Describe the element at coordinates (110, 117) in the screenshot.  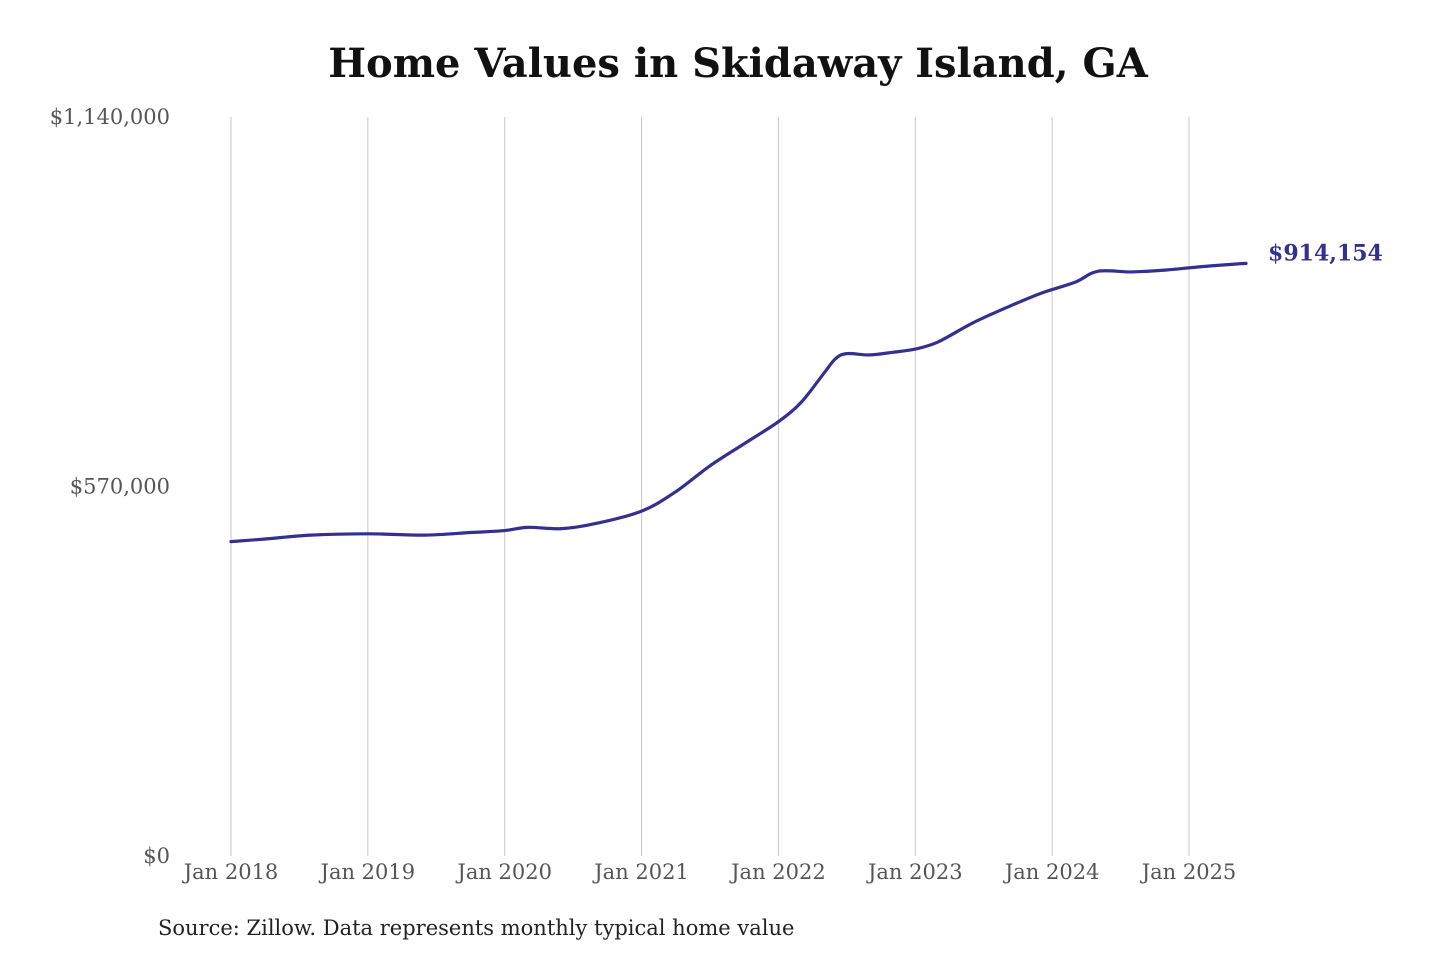
I see `y-tick-label-1140000: $1,140,000` at that location.